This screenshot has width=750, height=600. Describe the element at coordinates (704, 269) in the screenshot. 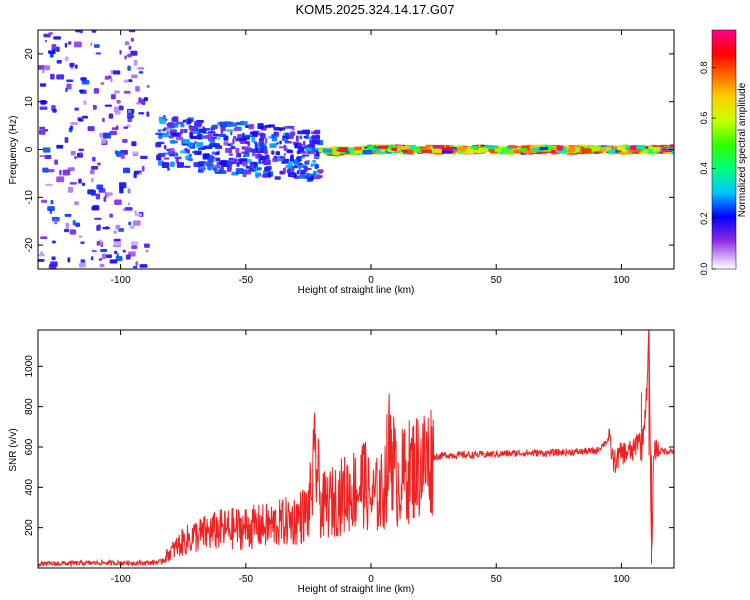

I see `colorbar-tick-label: 0.0` at that location.